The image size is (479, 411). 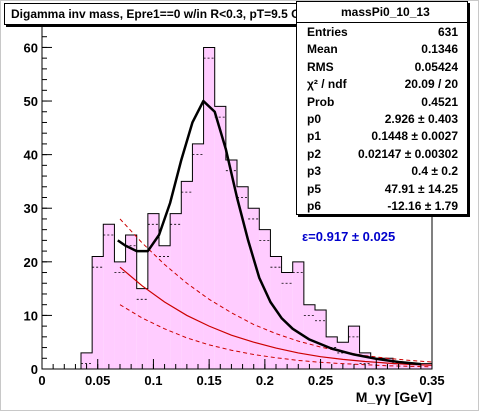 I want to click on stats-row: p2 0.02147 ± 0.00302, so click(x=382, y=154).